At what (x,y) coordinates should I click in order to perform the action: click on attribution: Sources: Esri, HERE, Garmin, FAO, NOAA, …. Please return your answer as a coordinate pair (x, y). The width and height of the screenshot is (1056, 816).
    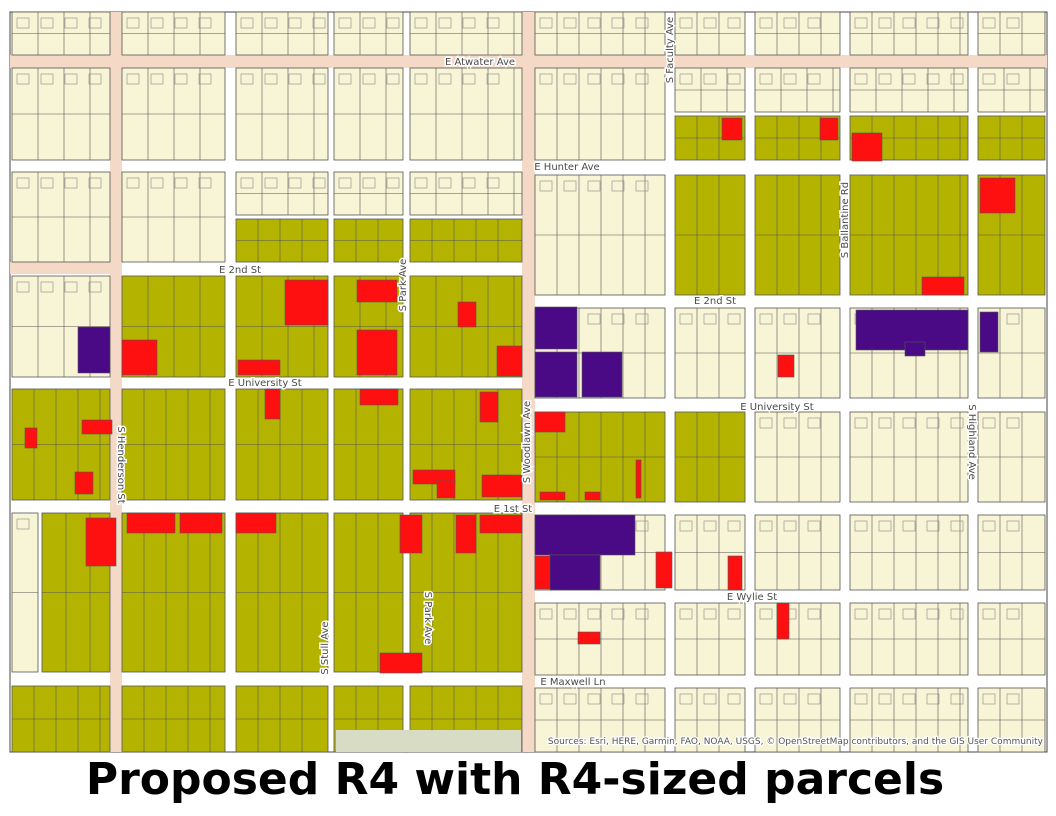
    Looking at the image, I should click on (796, 742).